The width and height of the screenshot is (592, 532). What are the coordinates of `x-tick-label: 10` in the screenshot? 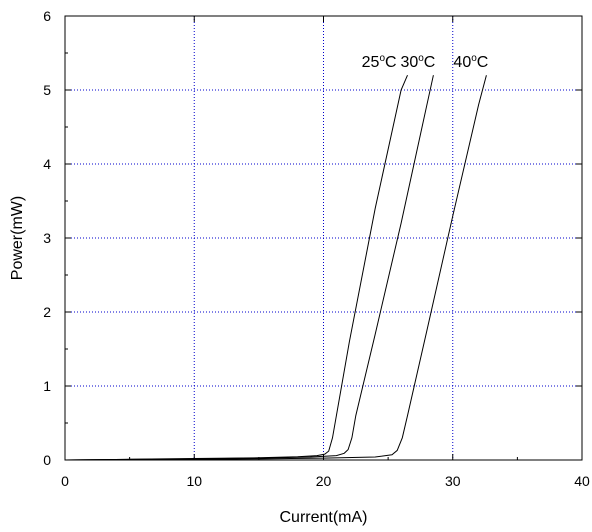 It's located at (194, 481).